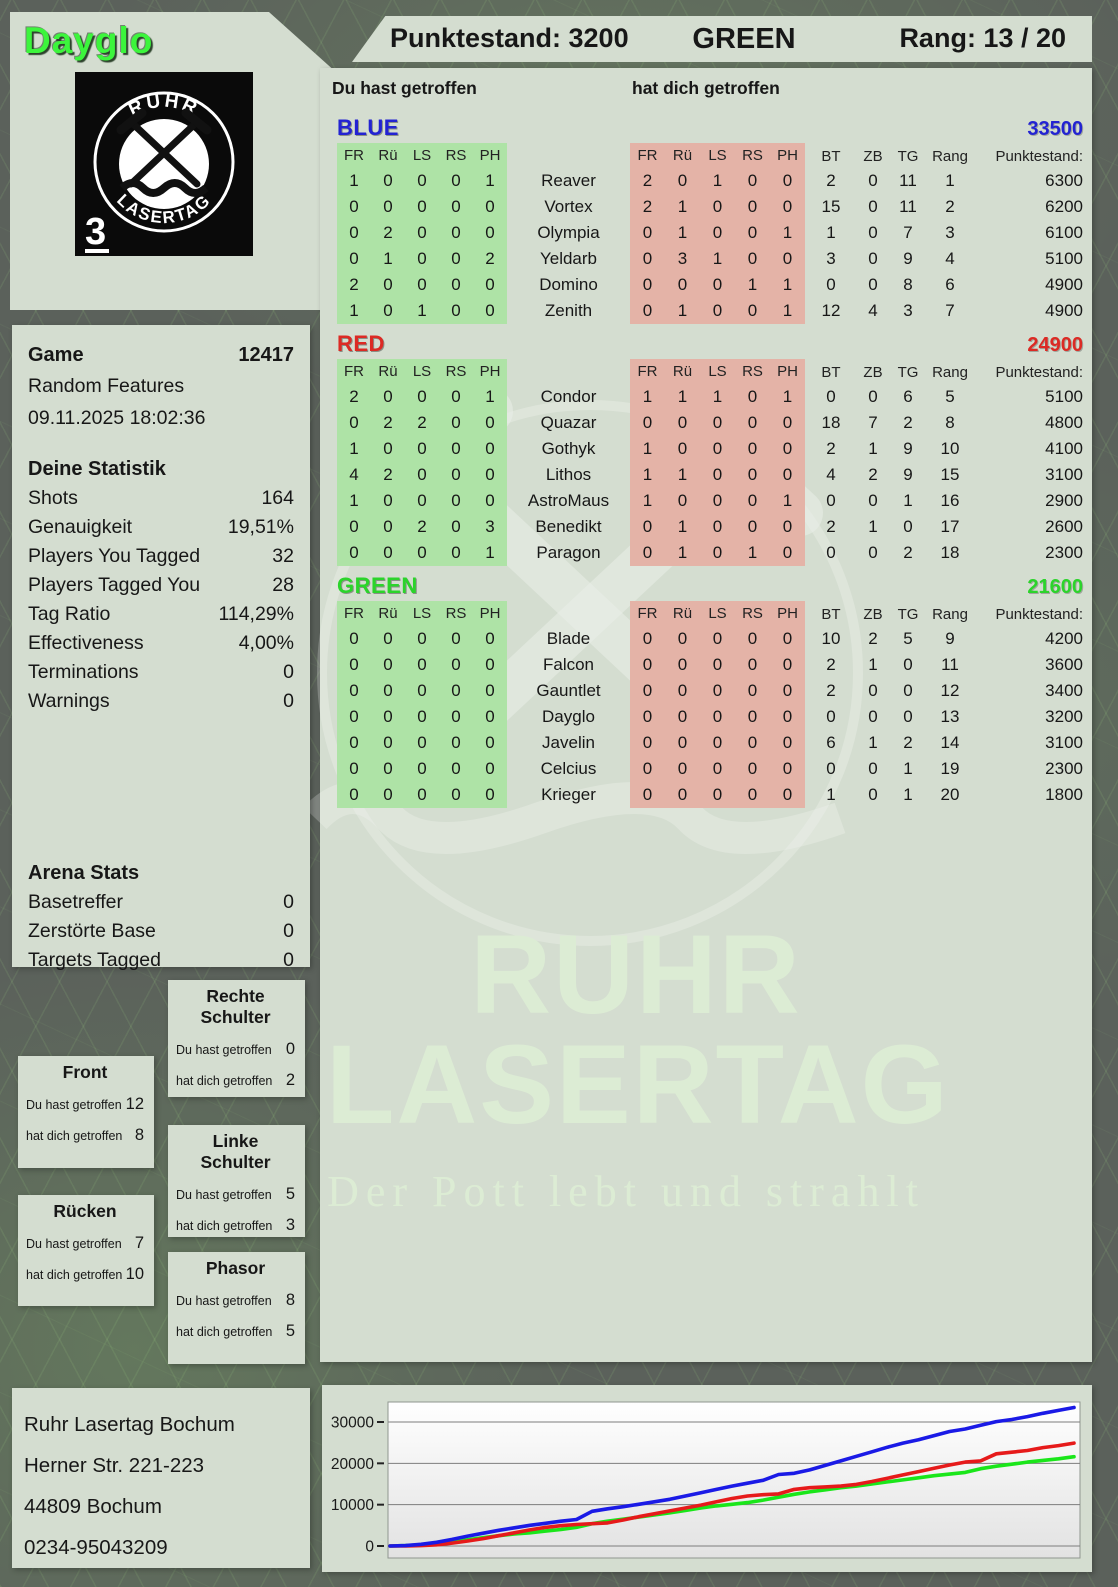  What do you see at coordinates (908, 156) in the screenshot?
I see `col-header: TG` at bounding box center [908, 156].